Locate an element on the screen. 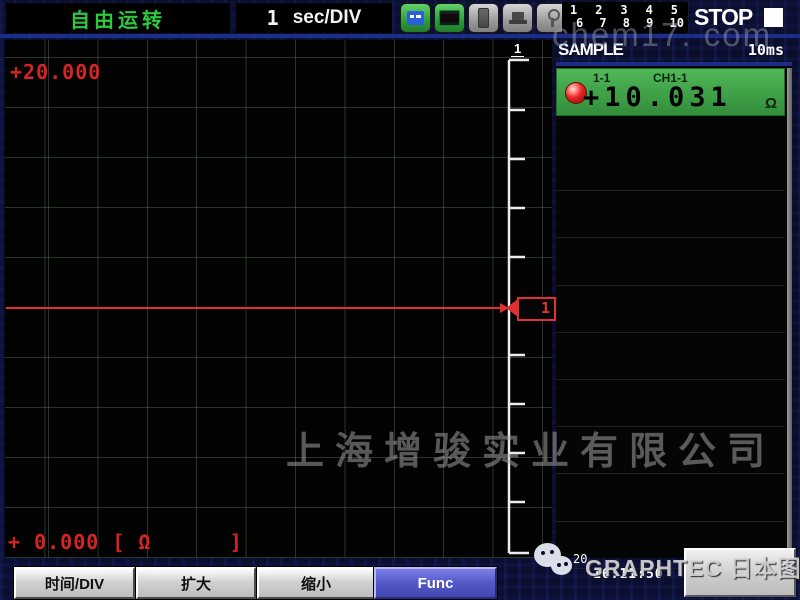 Image resolution: width=800 pixels, height=600 pixels. channel-number: 9 is located at coordinates (650, 23).